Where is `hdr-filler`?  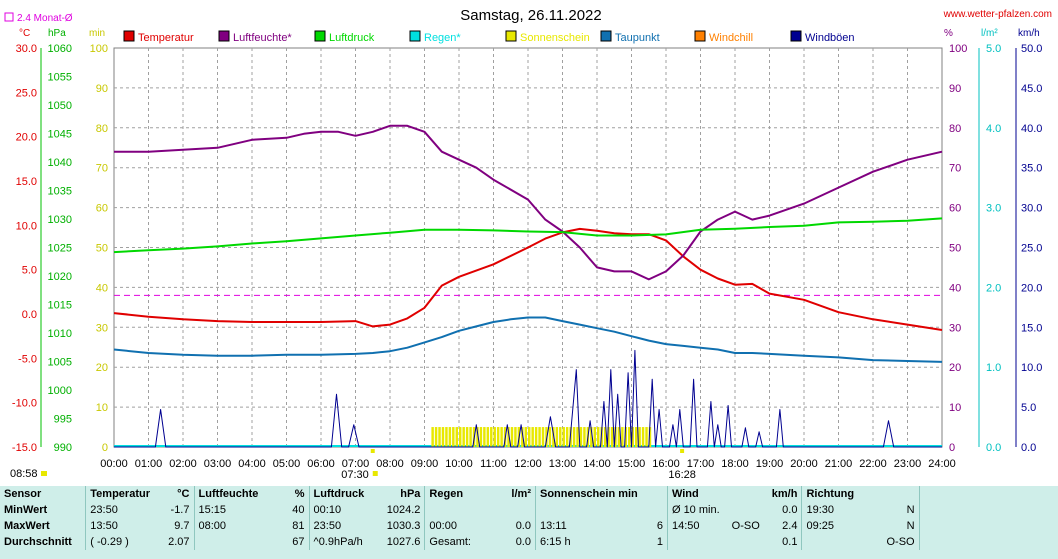 hdr-filler is located at coordinates (988, 494).